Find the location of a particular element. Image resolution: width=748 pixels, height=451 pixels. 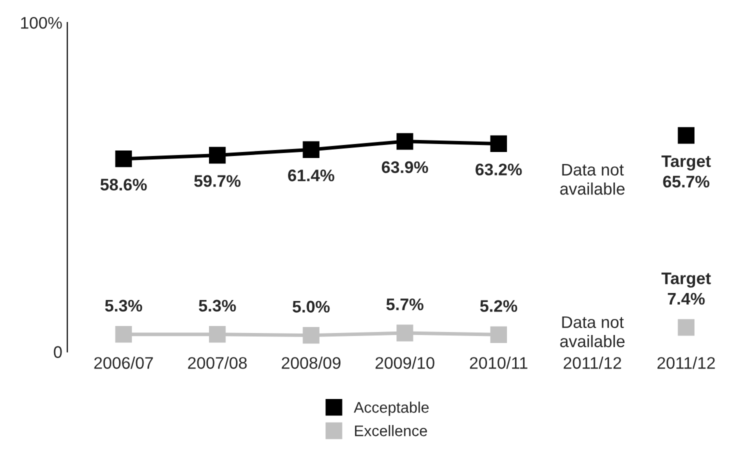

x-tick-label: 2006/07 is located at coordinates (123, 362).